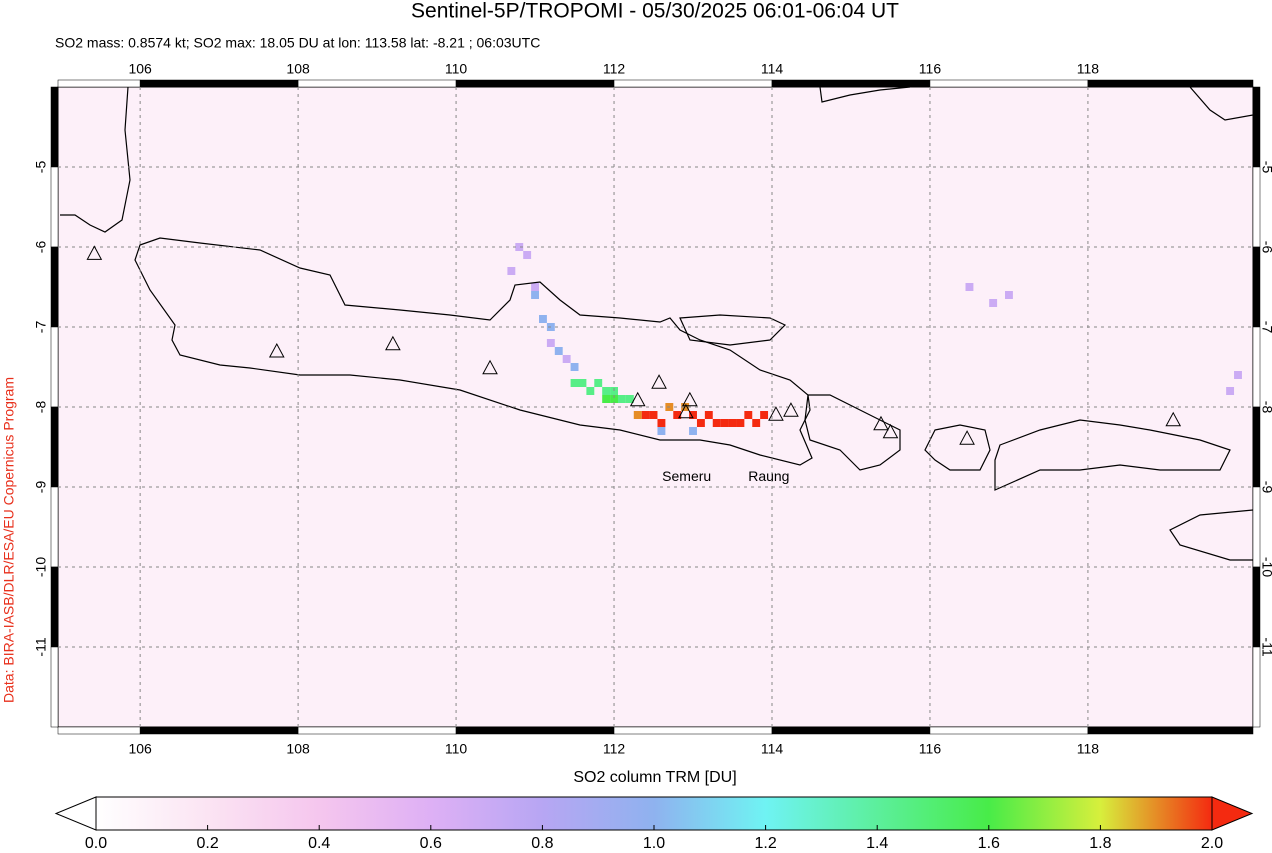  What do you see at coordinates (431, 843) in the screenshot?
I see `colorbar-tick-label: 0.6` at bounding box center [431, 843].